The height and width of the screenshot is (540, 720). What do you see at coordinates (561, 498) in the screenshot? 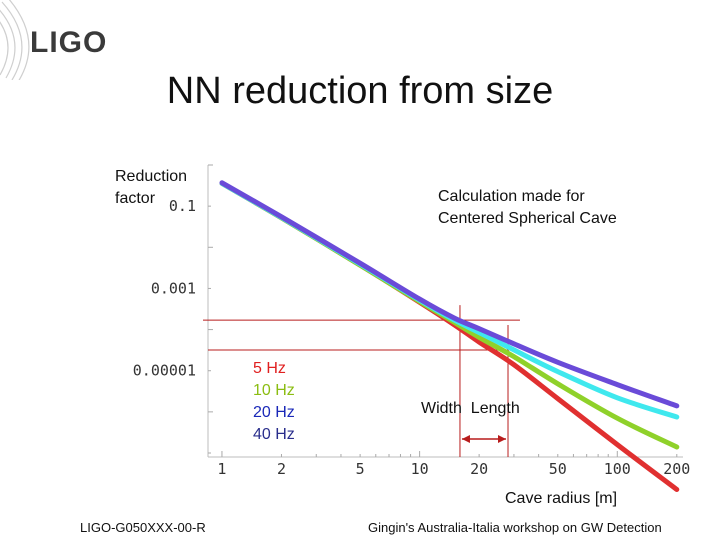
I see `x-axis-label: Cave radius [m]` at bounding box center [561, 498].